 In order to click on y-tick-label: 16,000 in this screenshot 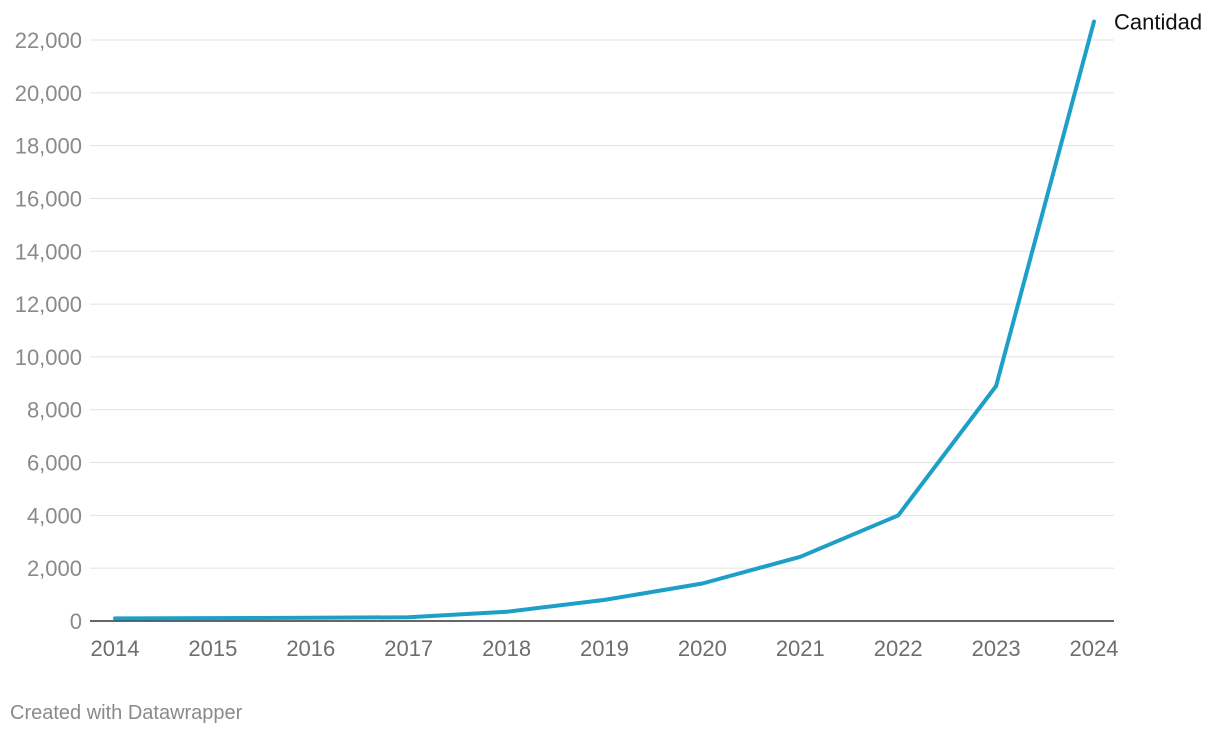, I will do `click(48, 198)`.